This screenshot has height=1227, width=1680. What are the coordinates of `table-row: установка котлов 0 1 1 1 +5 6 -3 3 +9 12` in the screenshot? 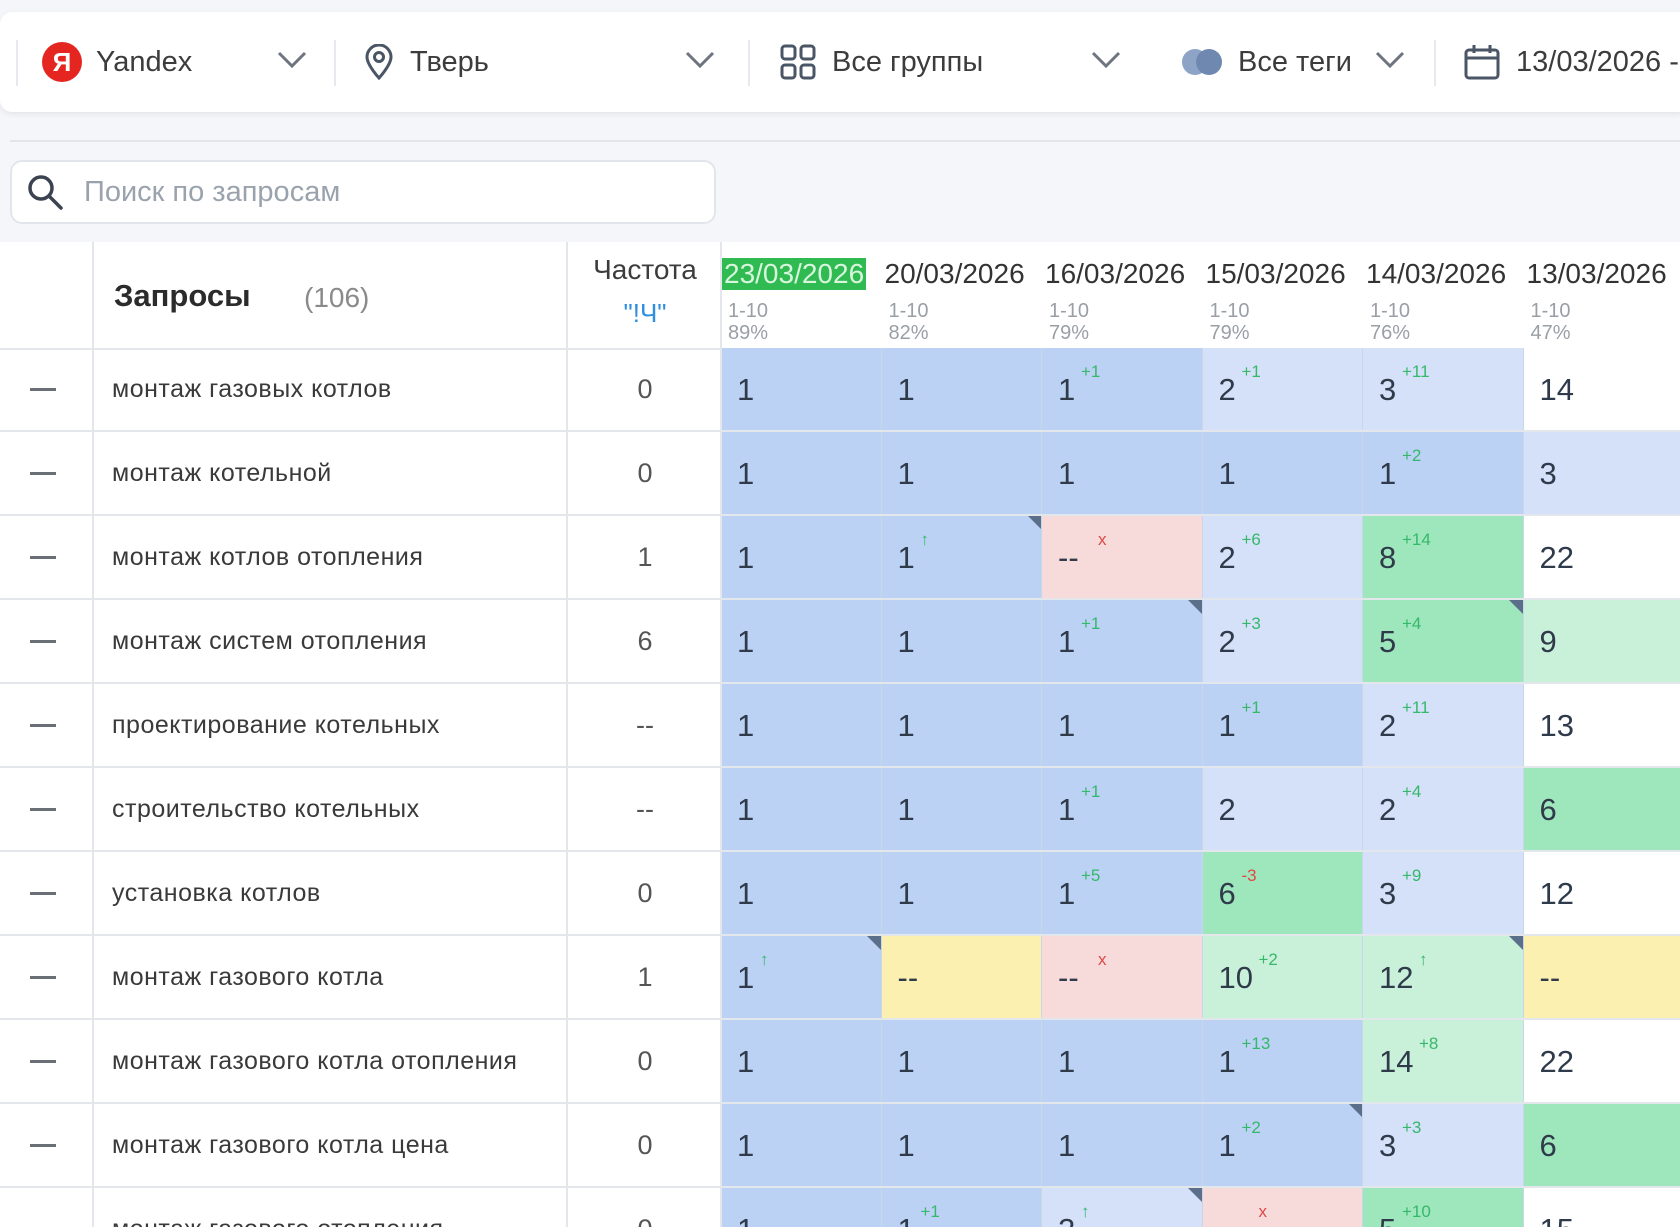 It's located at (840, 894).